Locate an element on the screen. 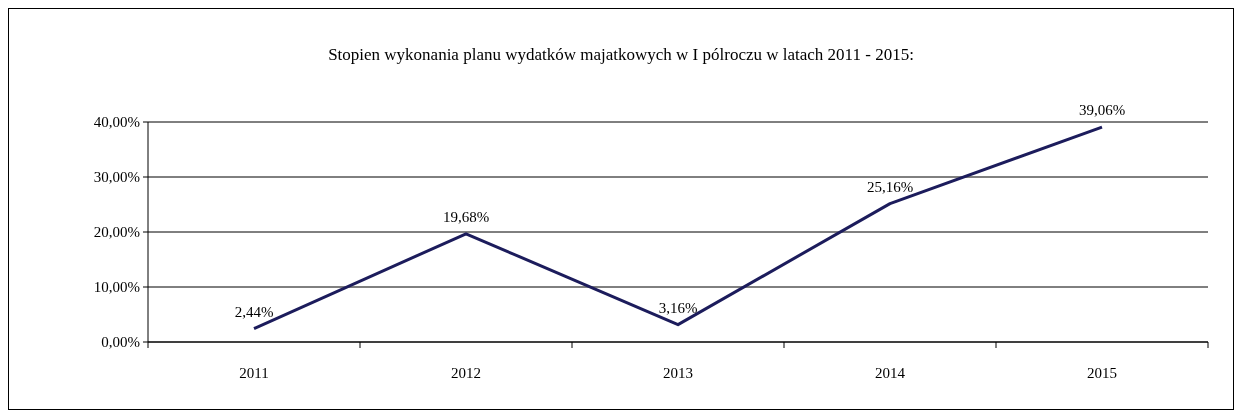 Image resolution: width=1242 pixels, height=418 pixels. data-label: 39,06% is located at coordinates (1102, 110).